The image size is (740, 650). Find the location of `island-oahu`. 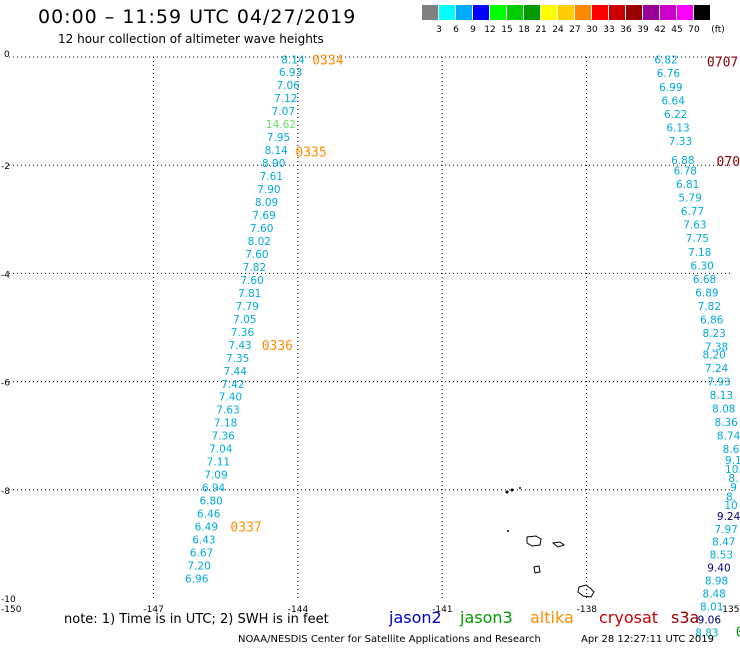

island-oahu is located at coordinates (534, 541).